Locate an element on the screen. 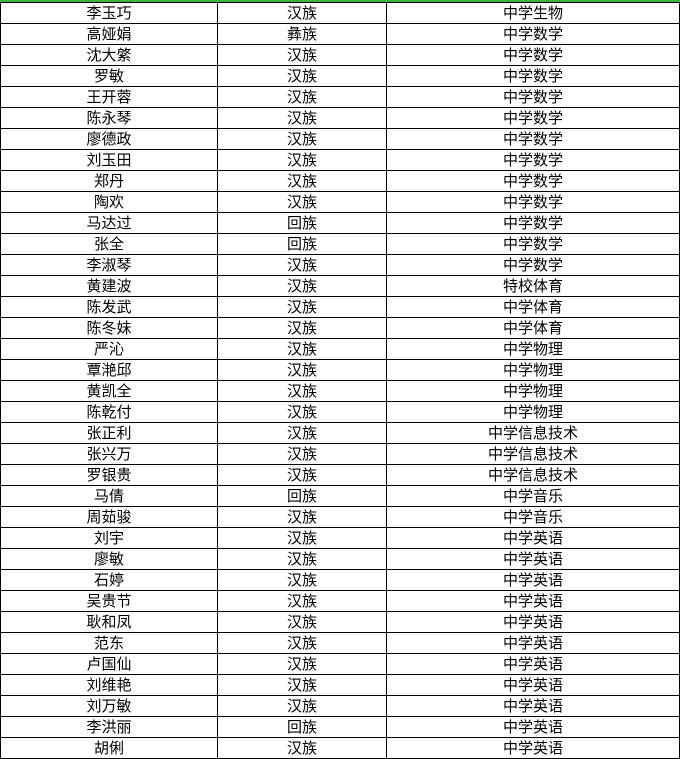 This screenshot has height=759, width=680. name-cell: 刘宇 is located at coordinates (109, 538).